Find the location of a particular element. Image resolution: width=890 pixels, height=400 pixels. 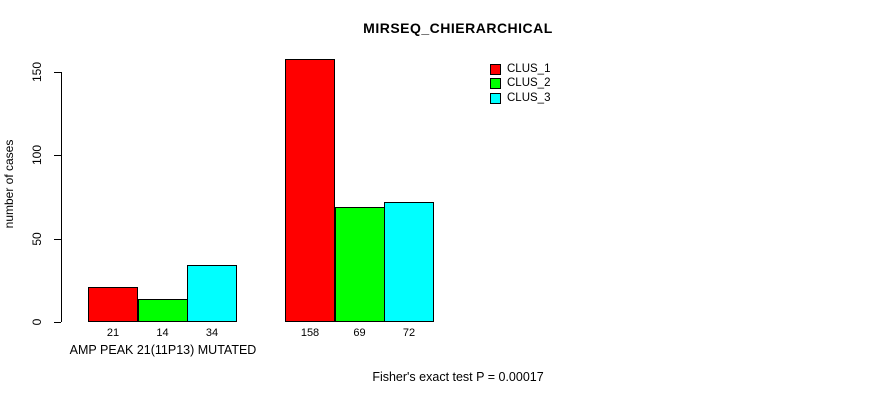

footer-note: Fisher's exact test P = 0.00017 is located at coordinates (458, 377).